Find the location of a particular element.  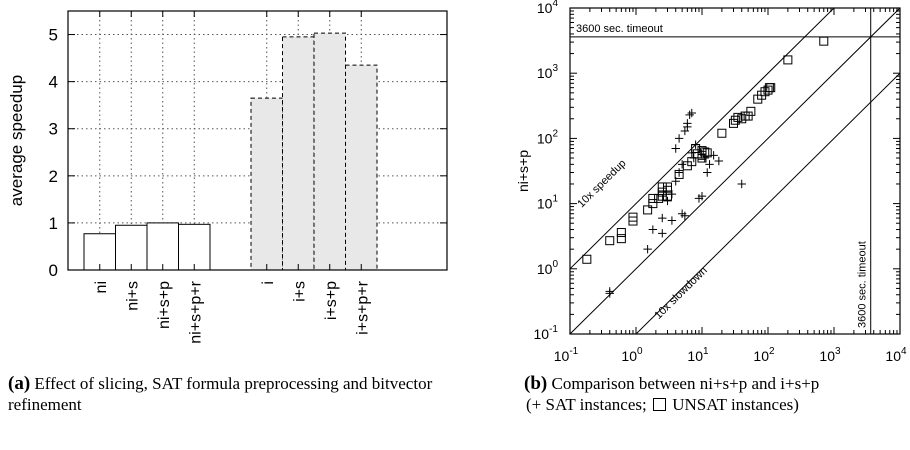

x-tick-label-ni+s+p: ni+s+p is located at coordinates (164, 305).